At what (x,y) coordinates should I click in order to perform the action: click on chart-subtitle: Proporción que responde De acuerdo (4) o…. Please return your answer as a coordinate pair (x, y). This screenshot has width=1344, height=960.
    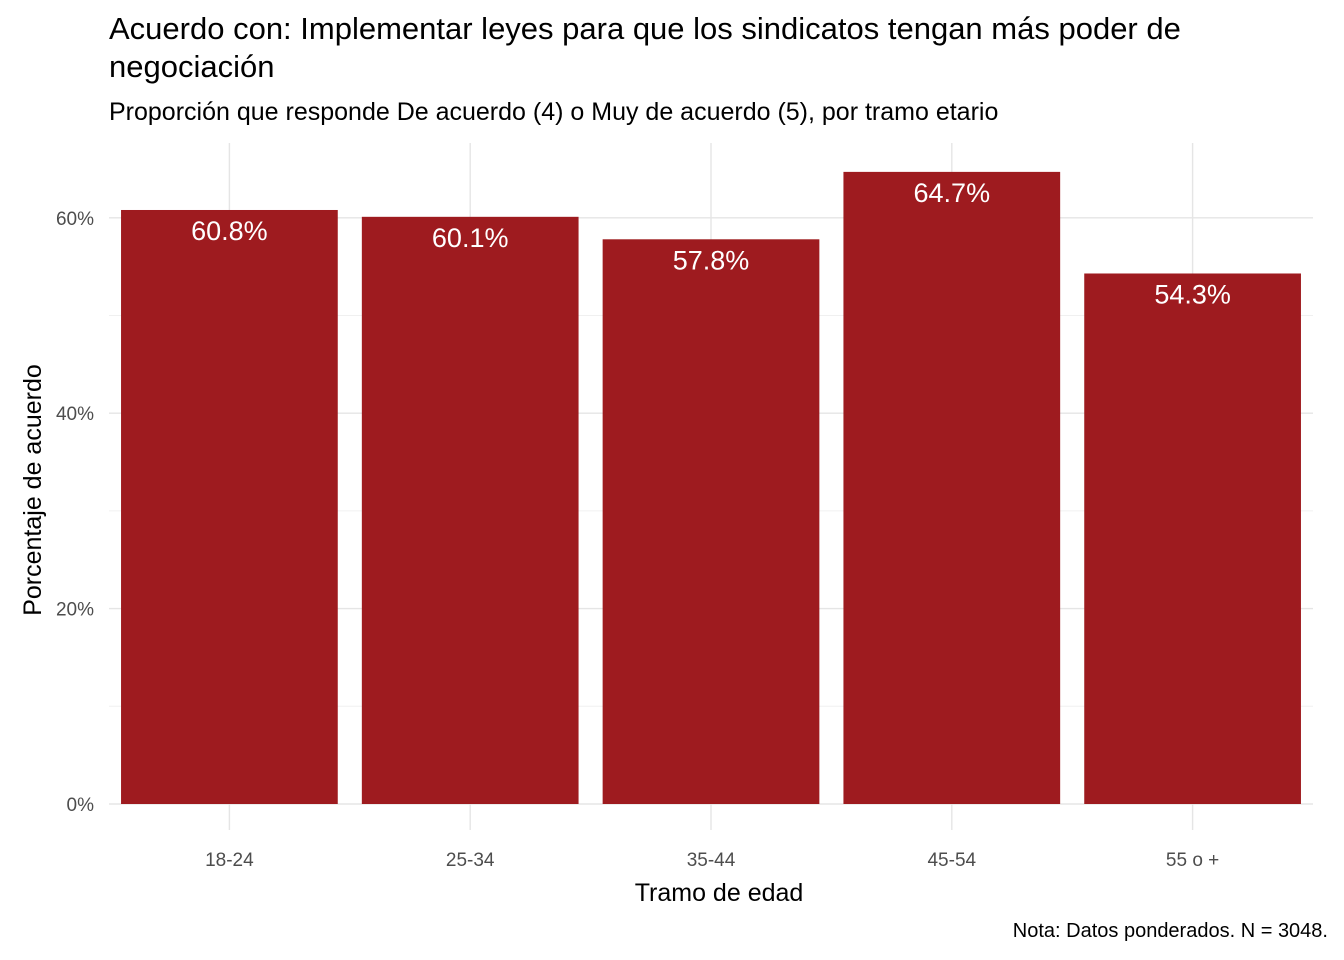
    Looking at the image, I should click on (554, 112).